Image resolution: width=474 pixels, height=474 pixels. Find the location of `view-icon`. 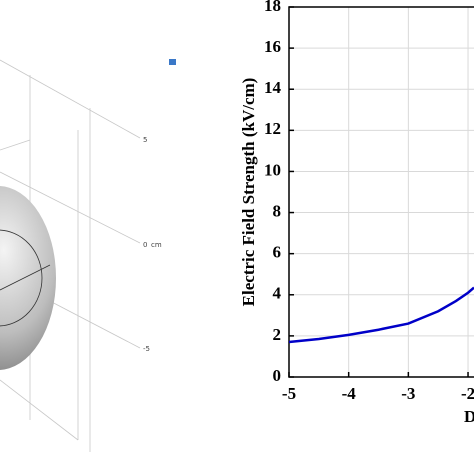

view-icon is located at coordinates (172, 62).